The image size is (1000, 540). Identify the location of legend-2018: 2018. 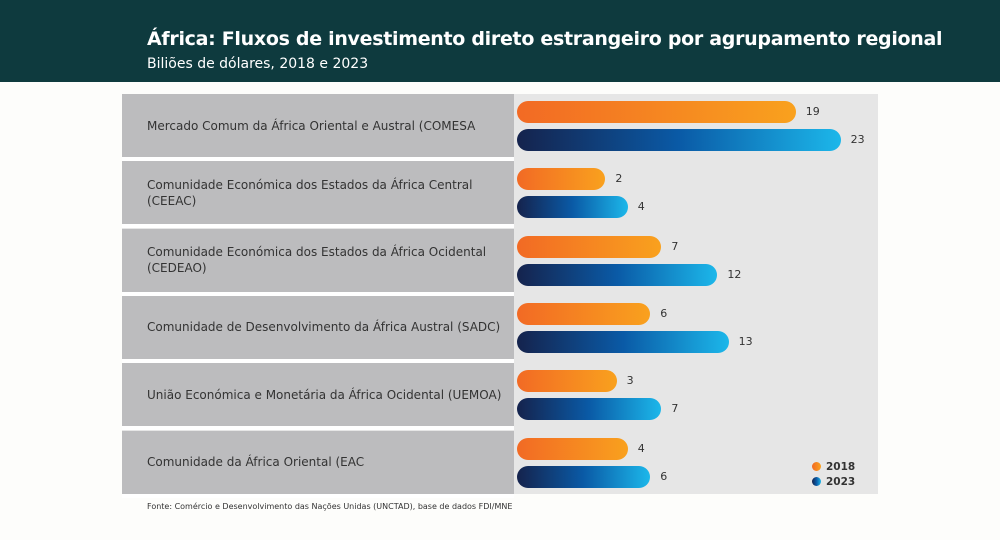
(833, 467).